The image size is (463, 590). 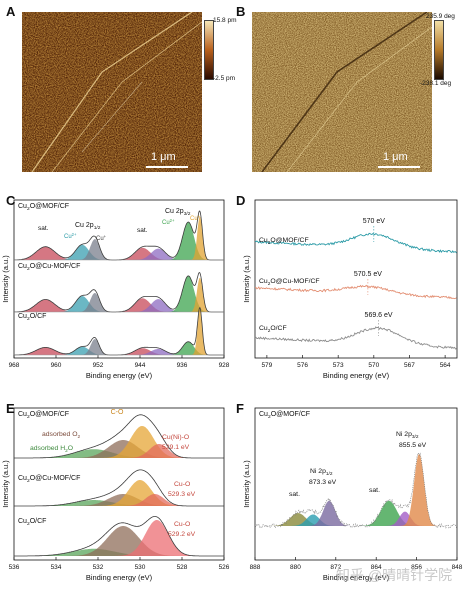 What do you see at coordinates (140, 365) in the screenshot?
I see `x-tick-label: 944` at bounding box center [140, 365].